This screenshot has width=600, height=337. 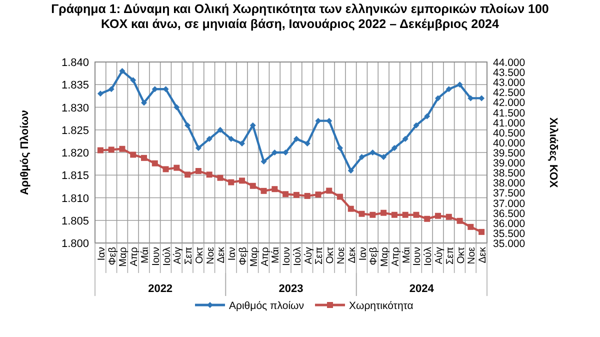 I want to click on y2-tick-label: 41.000, so click(x=509, y=123).